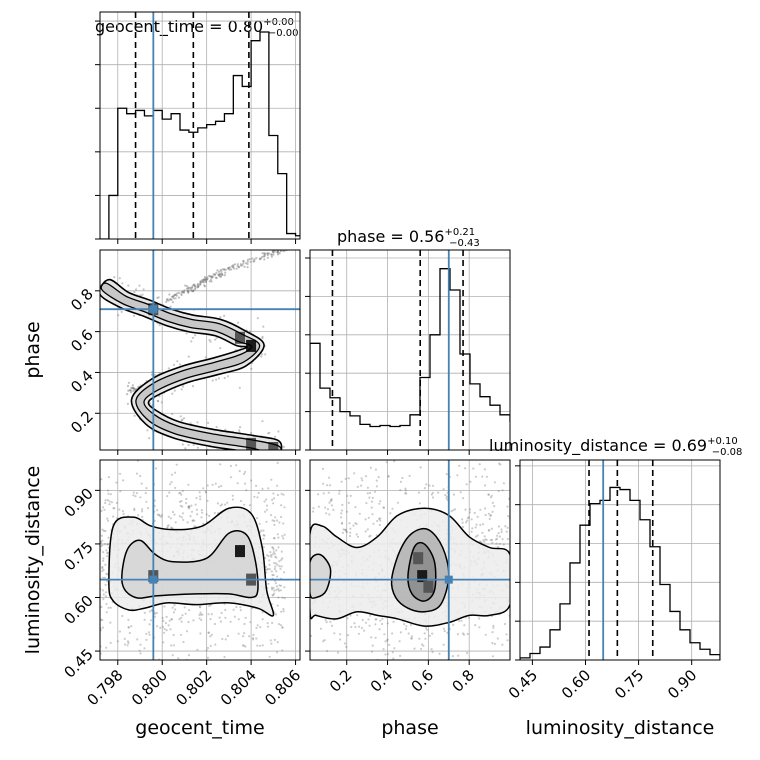 The width and height of the screenshot is (760, 760). I want to click on y-tick-label-phase: 0.2, so click(82, 422).